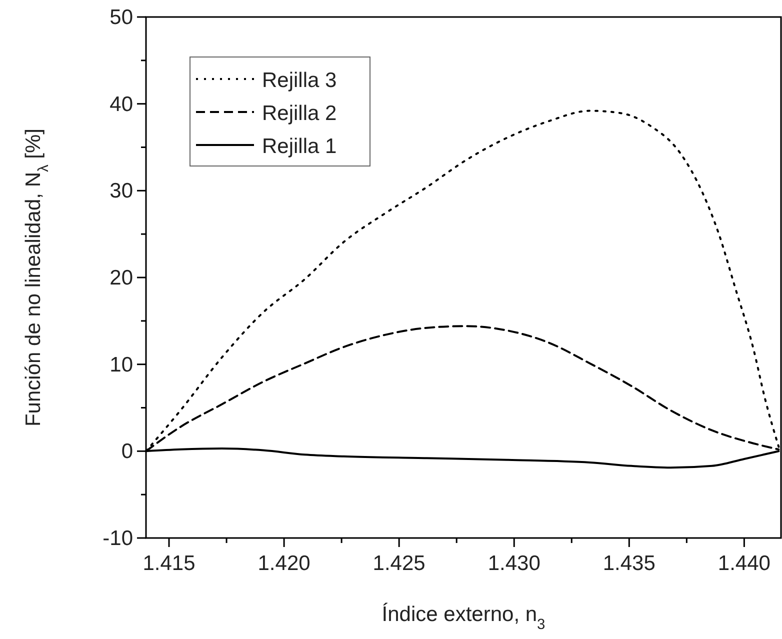  I want to click on legend-label: Rejilla 3, so click(299, 80).